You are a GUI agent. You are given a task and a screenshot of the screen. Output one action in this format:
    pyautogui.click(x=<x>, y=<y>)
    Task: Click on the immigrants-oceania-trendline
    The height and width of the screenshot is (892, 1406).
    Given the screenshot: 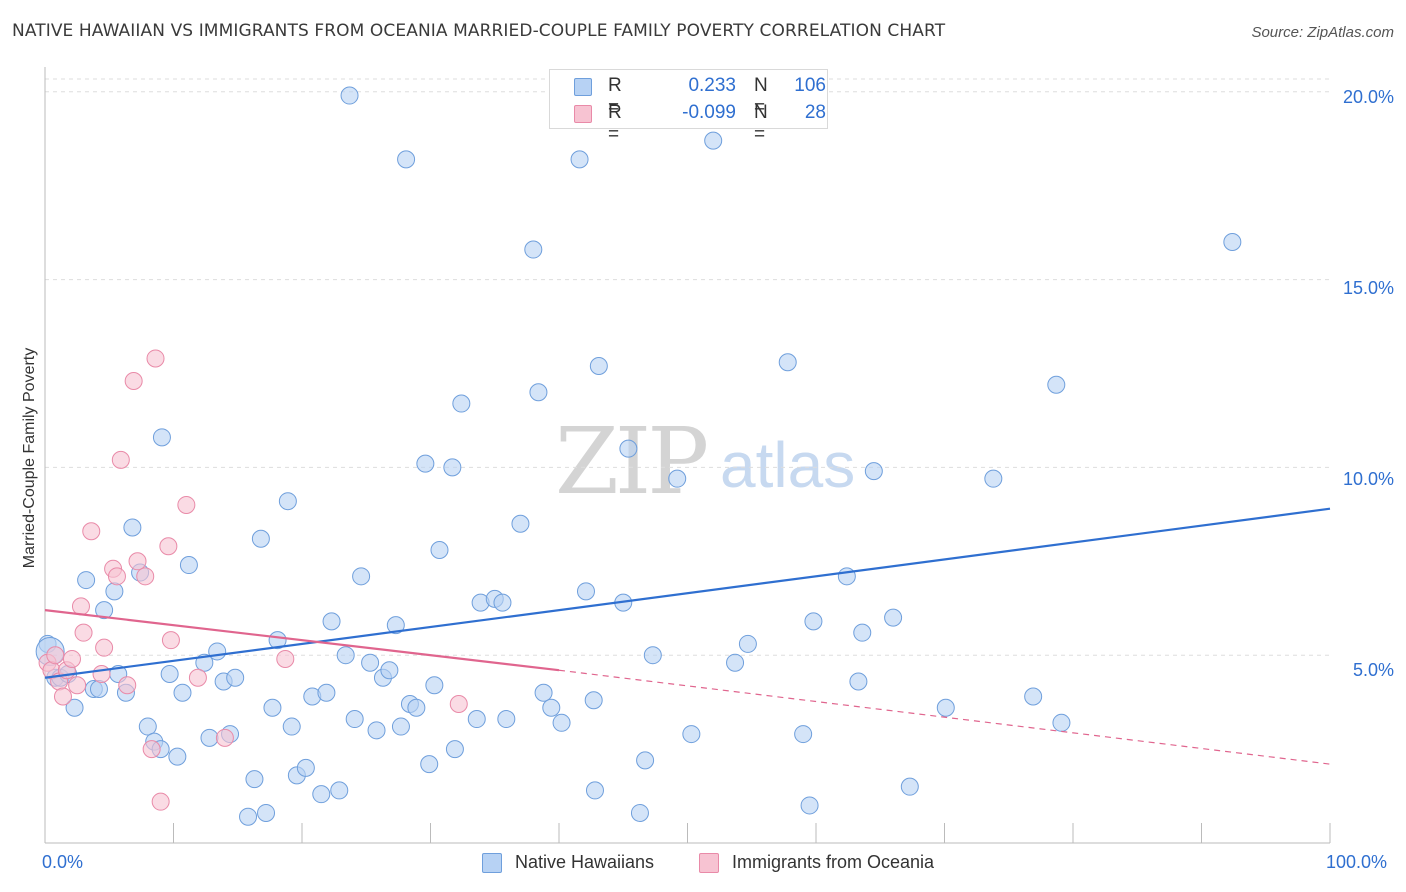 What is the action you would take?
    pyautogui.click(x=302, y=640)
    